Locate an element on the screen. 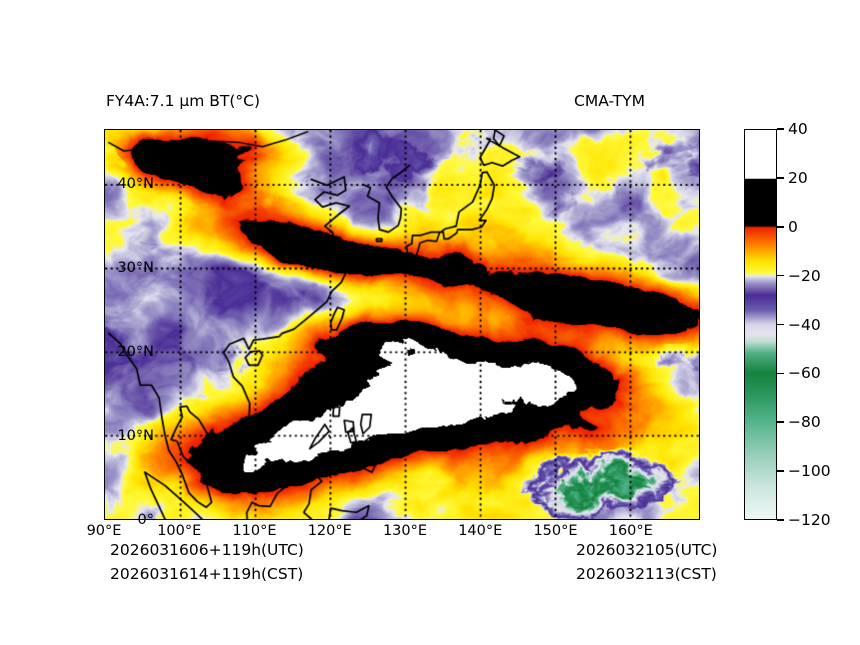  plot-title-left: FY4A:7.1 μm BT(°C) is located at coordinates (183, 101).